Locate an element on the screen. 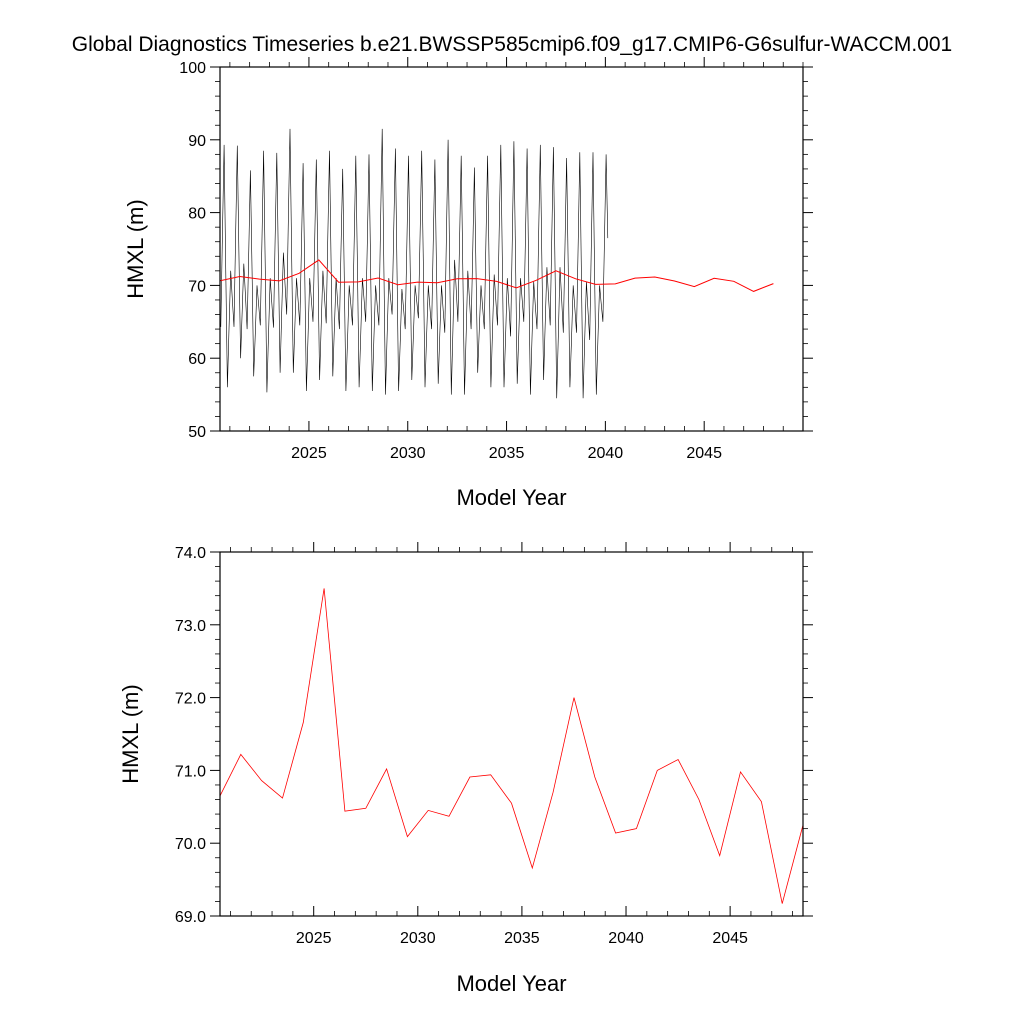  y-tick-label: 70 is located at coordinates (197, 286).